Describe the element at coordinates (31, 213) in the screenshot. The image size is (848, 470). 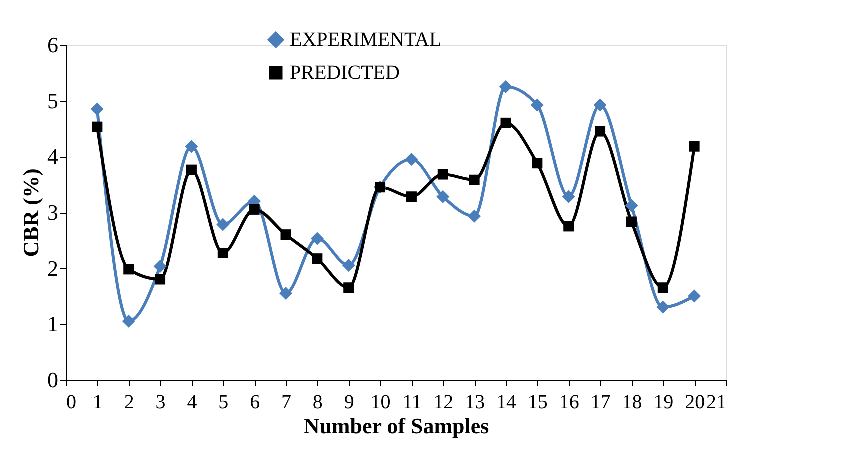
I see `y-axis-title: CBR (%)` at that location.